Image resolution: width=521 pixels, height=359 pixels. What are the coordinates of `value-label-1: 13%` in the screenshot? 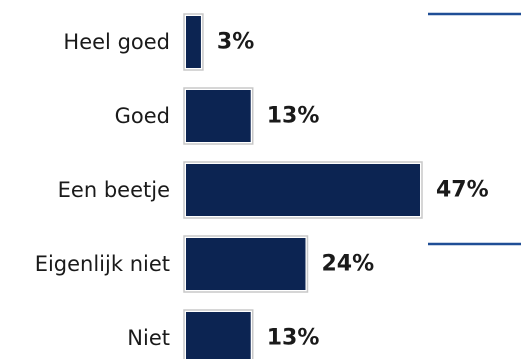 It's located at (293, 116).